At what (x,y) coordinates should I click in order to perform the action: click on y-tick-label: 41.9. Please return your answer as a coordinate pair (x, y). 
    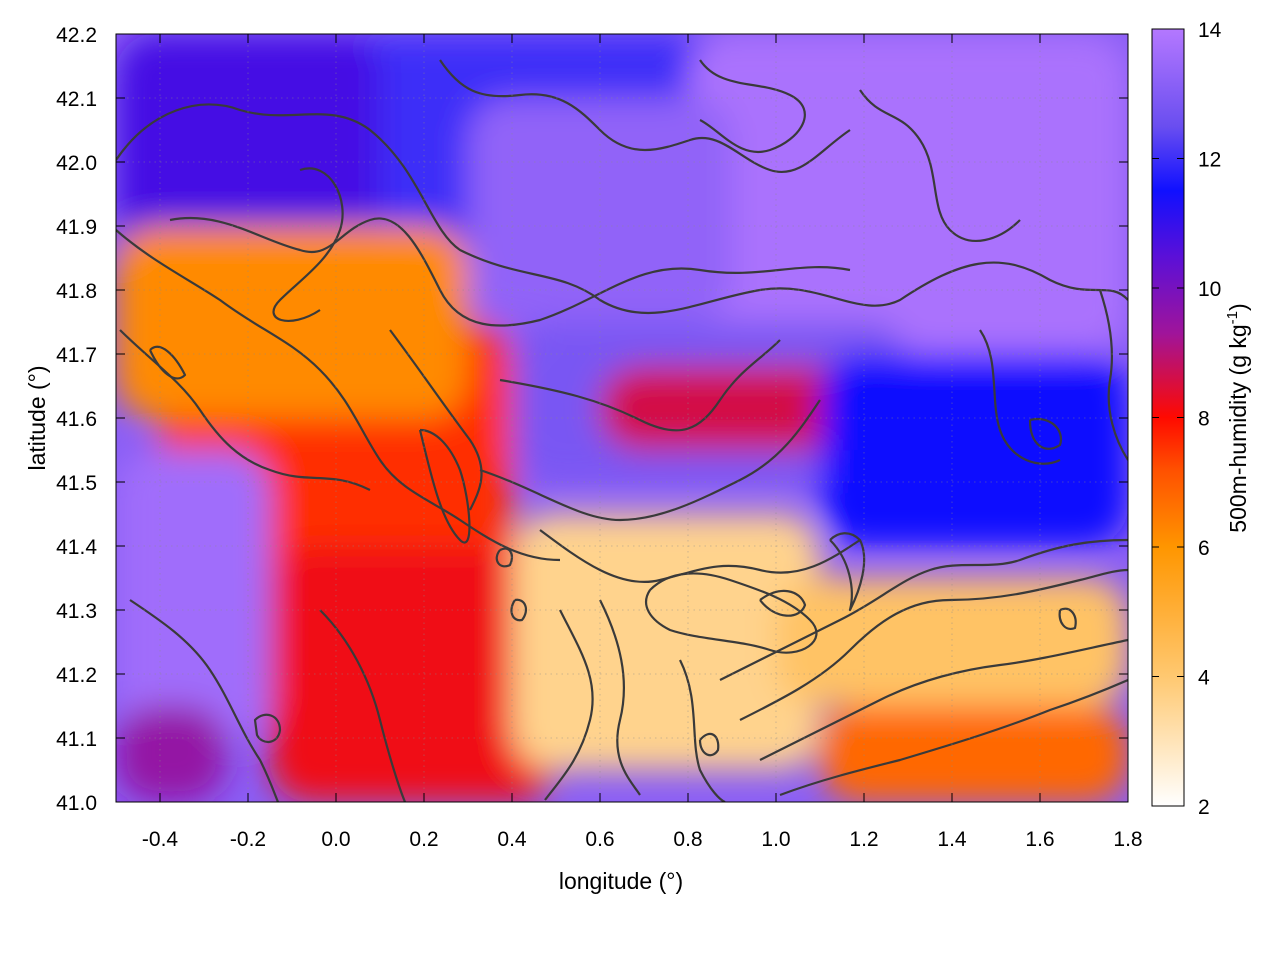
    Looking at the image, I should click on (76, 227).